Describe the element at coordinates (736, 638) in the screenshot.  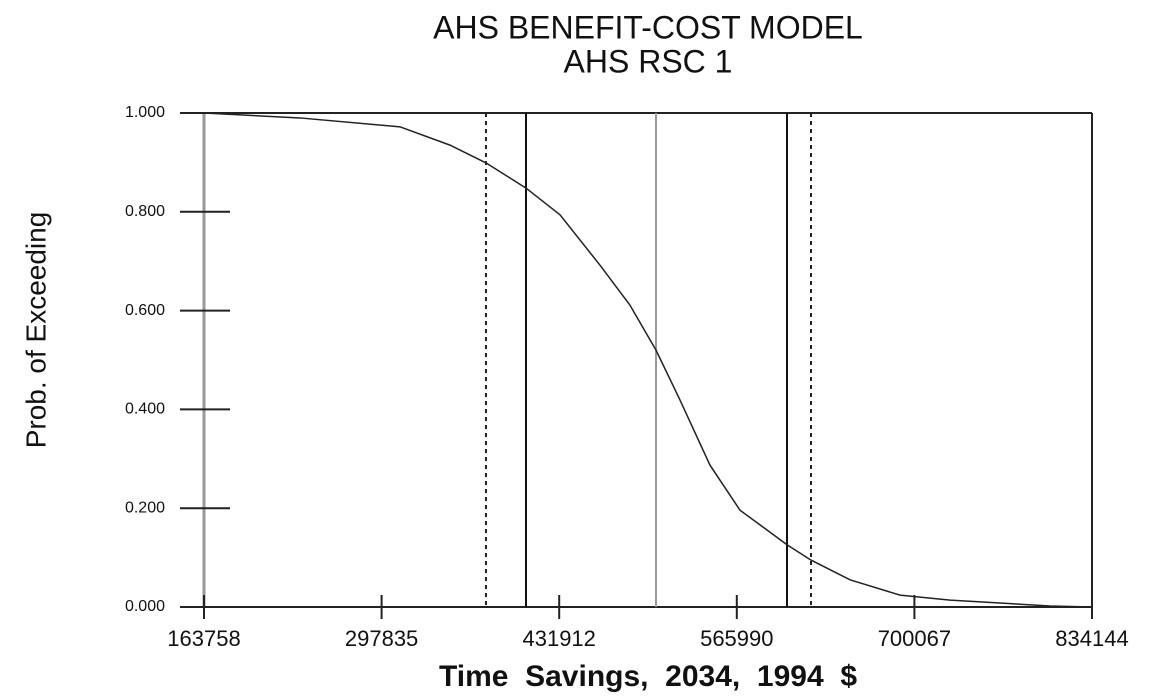
I see `x-tick-label: 565990` at that location.